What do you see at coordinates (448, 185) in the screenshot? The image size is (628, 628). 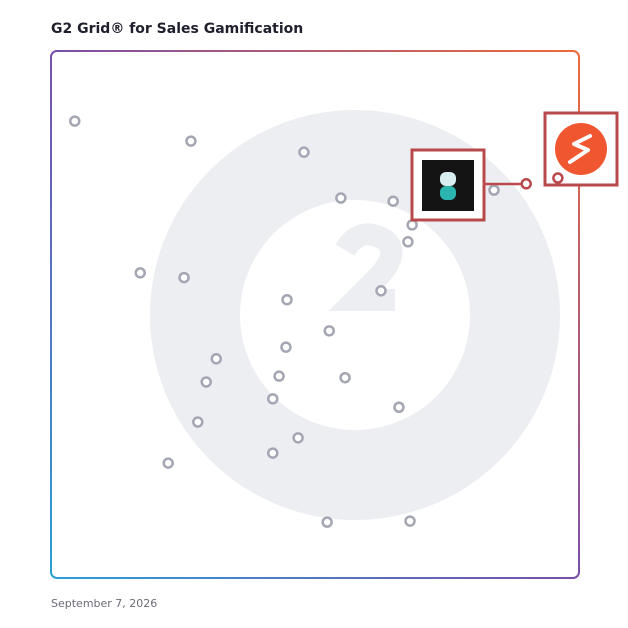 I see `product-logo` at bounding box center [448, 185].